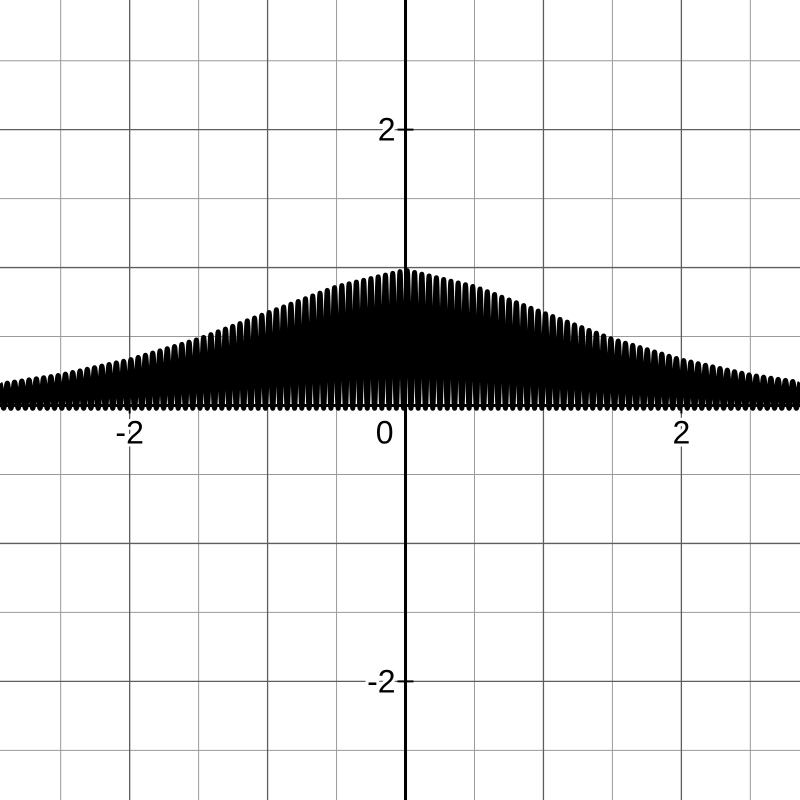  Describe the element at coordinates (387, 130) in the screenshot. I see `y-tick-label: 2` at that location.